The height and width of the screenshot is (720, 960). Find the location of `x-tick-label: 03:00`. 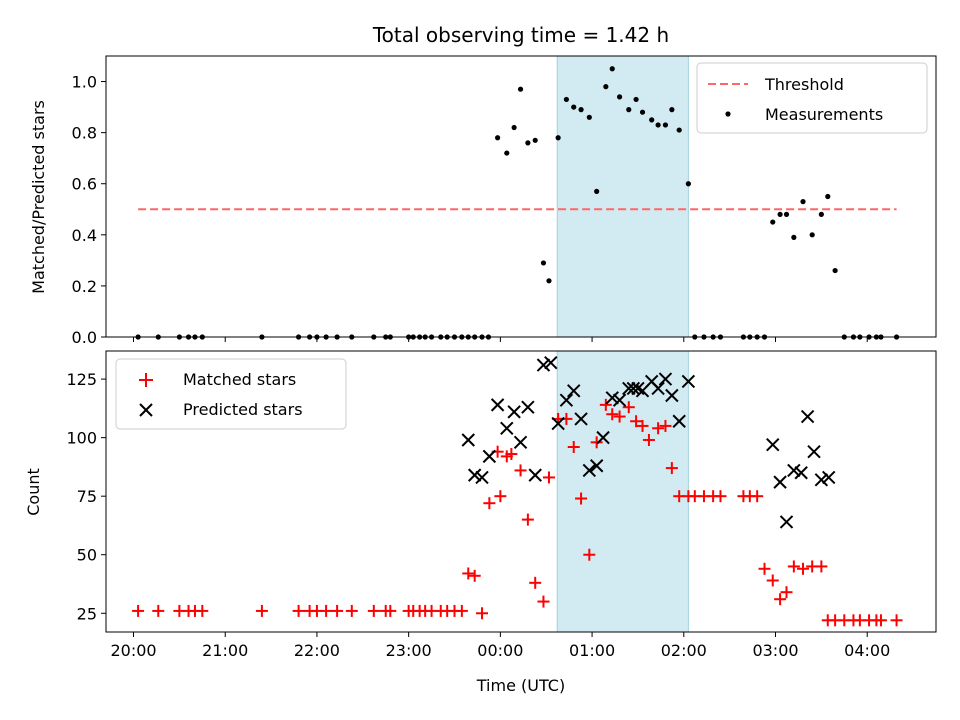

x-tick-label: 03:00 is located at coordinates (775, 650).